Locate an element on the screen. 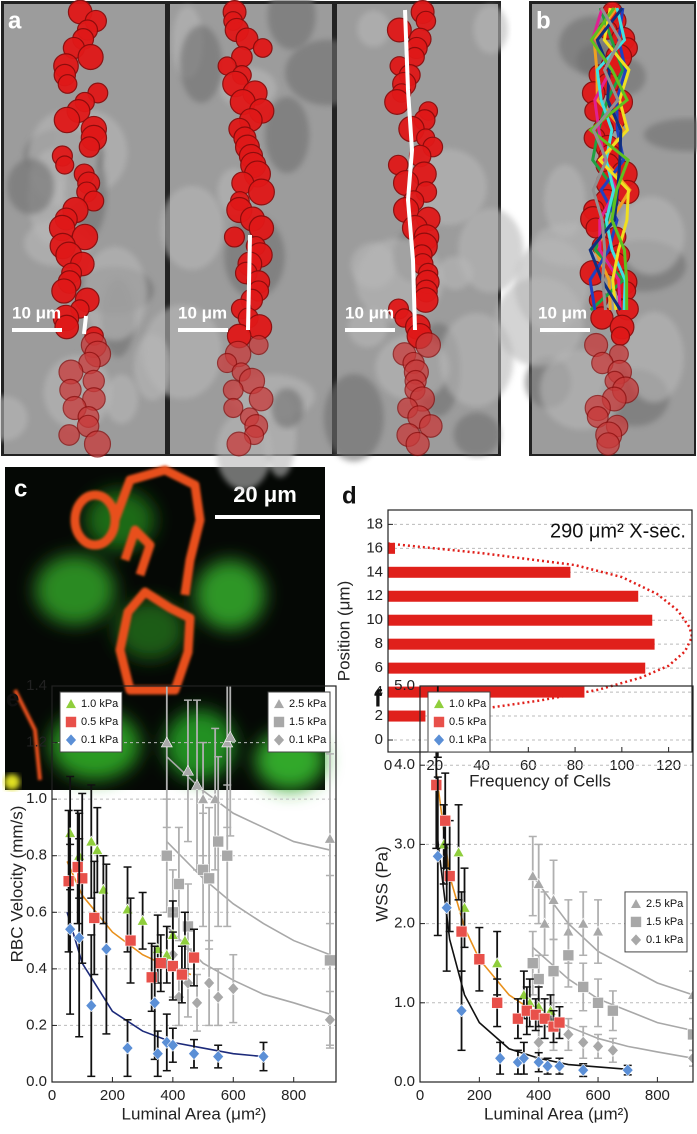  legend: 1.0 kPa 0.5 kPa 0.1 kPa is located at coordinates (459, 722).